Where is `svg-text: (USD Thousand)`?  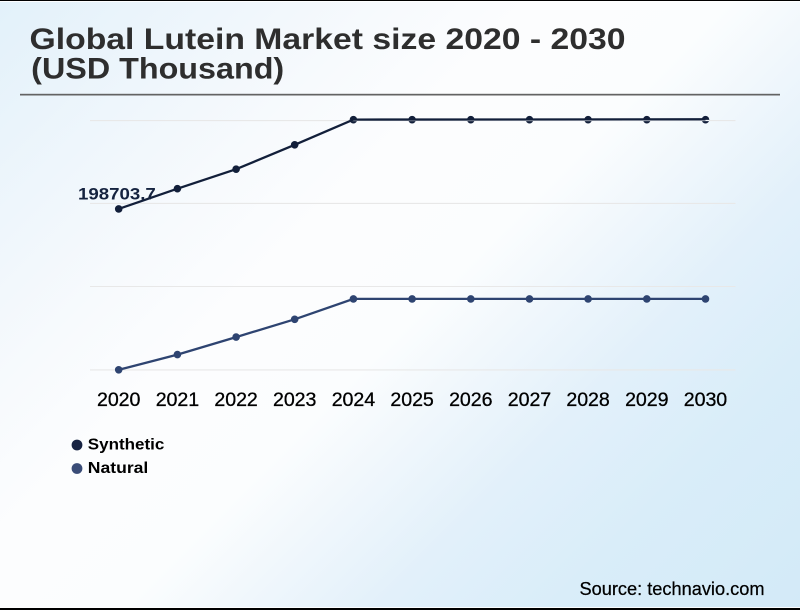 svg-text: (USD Thousand) is located at coordinates (157, 69).